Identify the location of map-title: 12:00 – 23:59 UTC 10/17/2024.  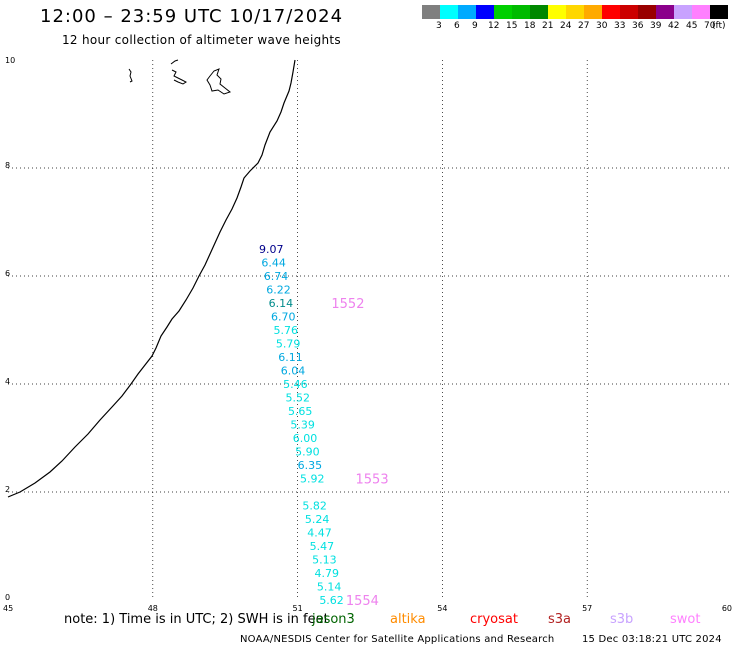
(192, 16).